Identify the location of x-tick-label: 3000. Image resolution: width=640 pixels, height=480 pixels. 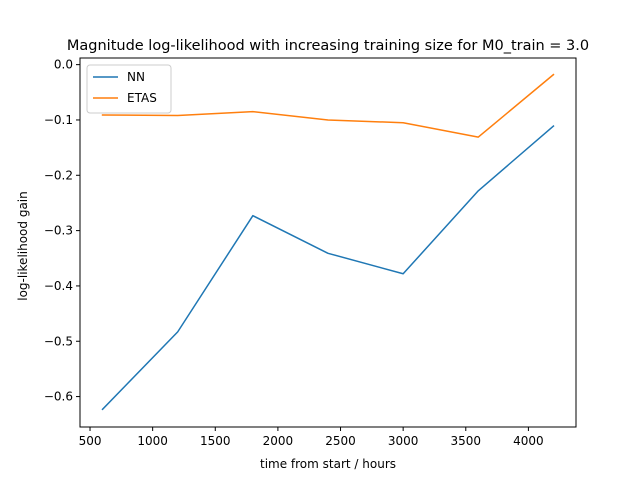
(403, 441).